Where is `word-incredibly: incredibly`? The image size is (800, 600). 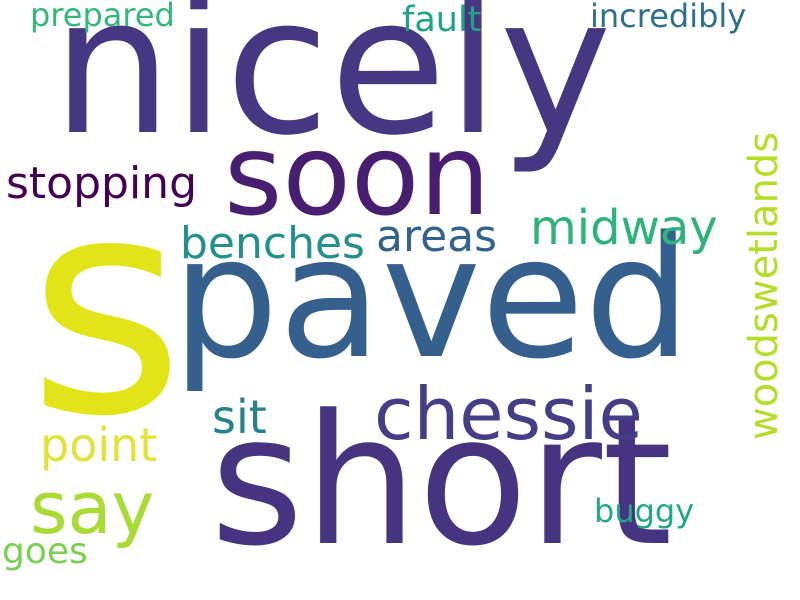 word-incredibly: incredibly is located at coordinates (668, 17).